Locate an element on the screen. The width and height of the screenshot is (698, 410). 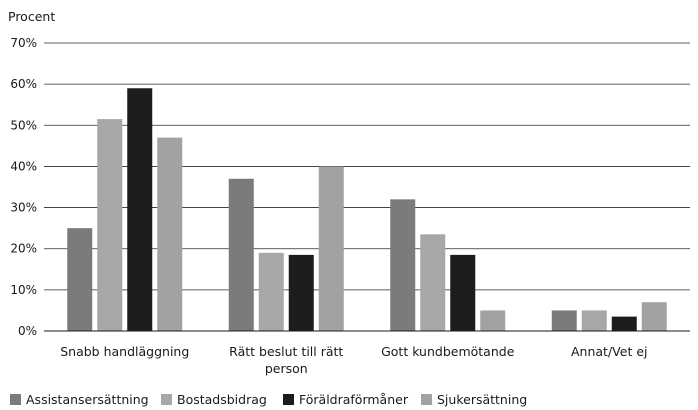
legend-label: Bostadsbidrag is located at coordinates (222, 399).